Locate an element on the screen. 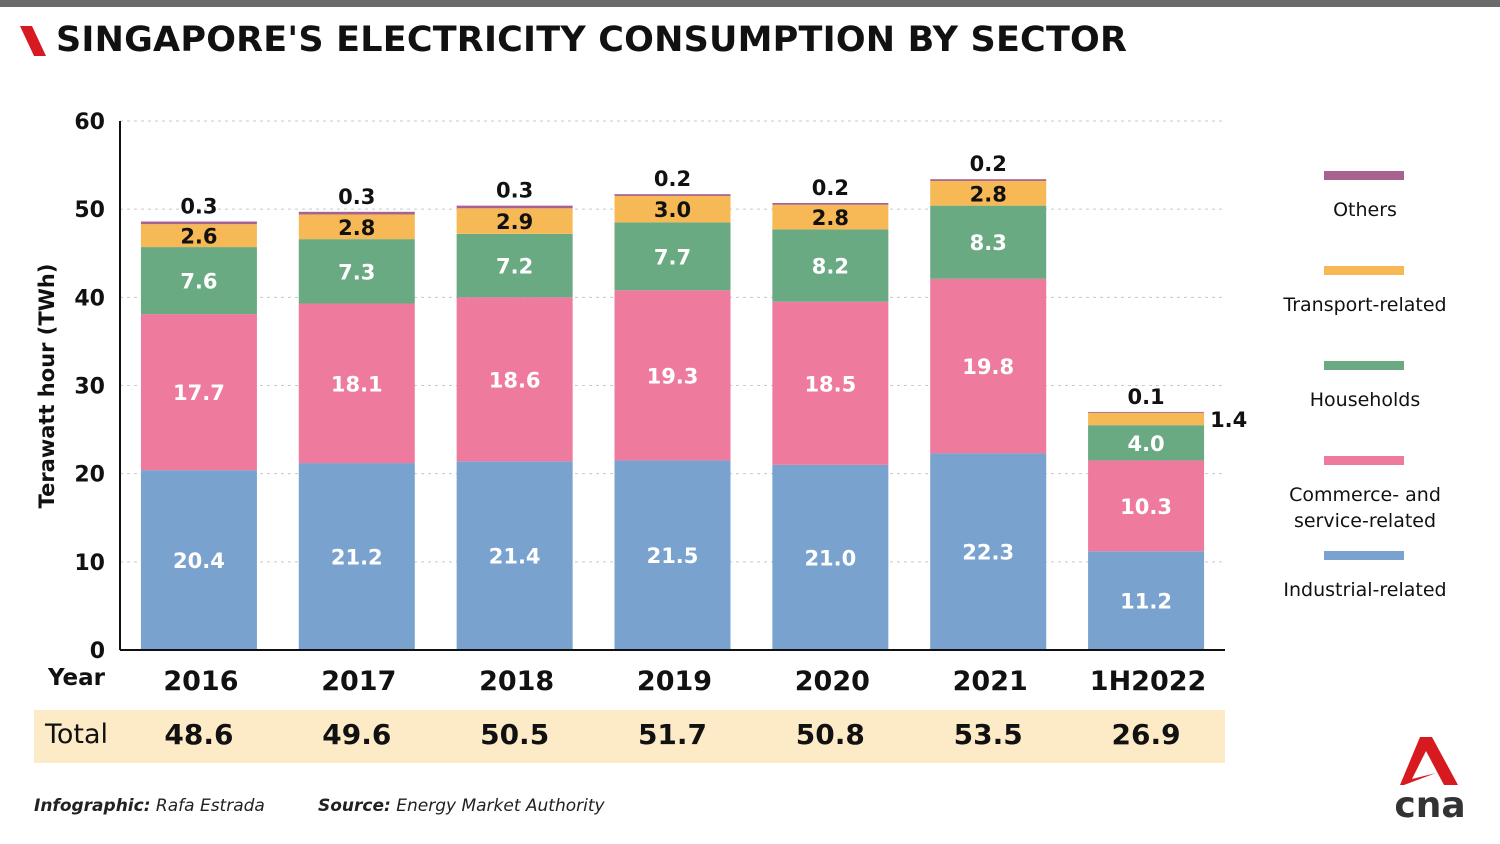 Image resolution: width=1500 pixels, height=844 pixels. legend-swatch-industrial is located at coordinates (1364, 555).